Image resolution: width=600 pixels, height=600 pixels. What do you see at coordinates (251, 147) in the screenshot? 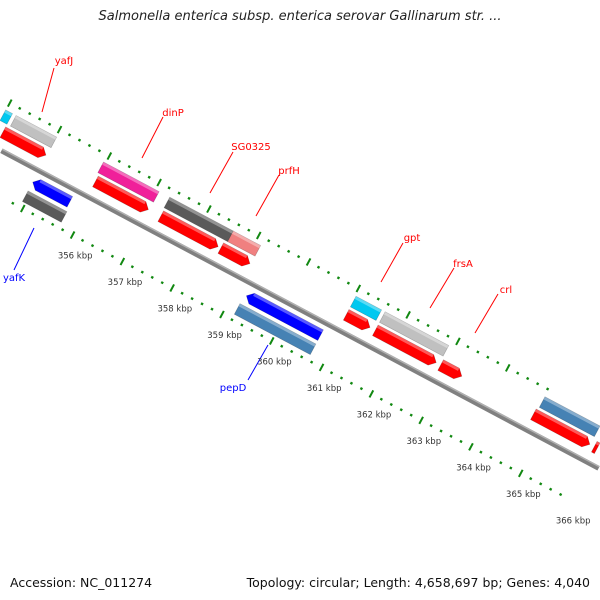
I see `gene-label-SG0325: SG0325` at bounding box center [251, 147].